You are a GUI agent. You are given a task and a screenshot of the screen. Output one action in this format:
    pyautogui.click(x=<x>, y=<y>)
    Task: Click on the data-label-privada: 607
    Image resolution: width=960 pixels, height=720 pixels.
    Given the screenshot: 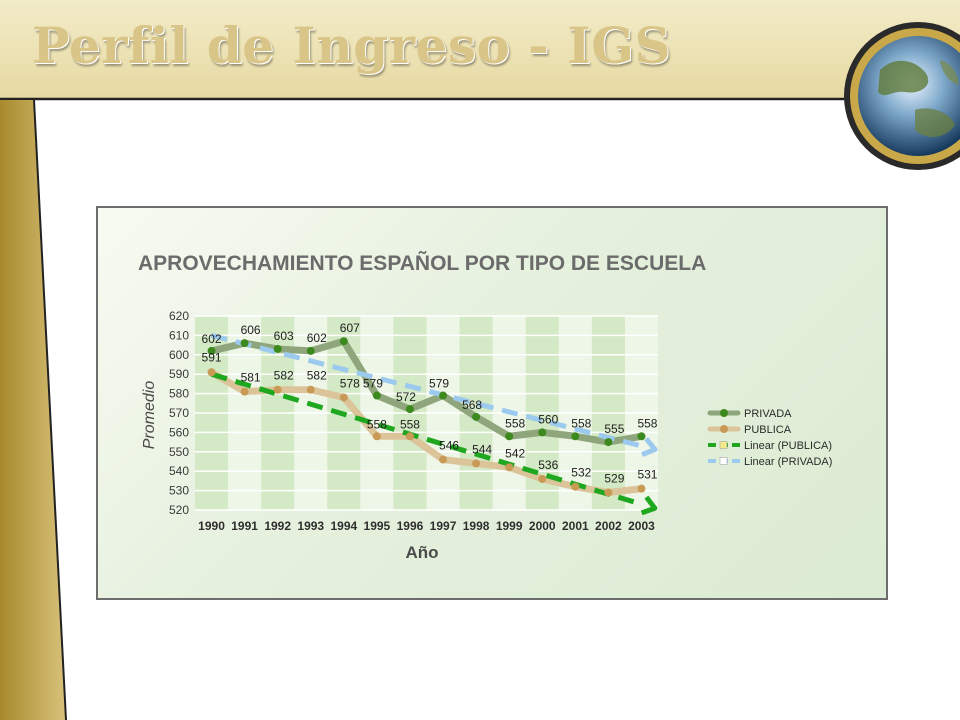 What is the action you would take?
    pyautogui.click(x=350, y=328)
    